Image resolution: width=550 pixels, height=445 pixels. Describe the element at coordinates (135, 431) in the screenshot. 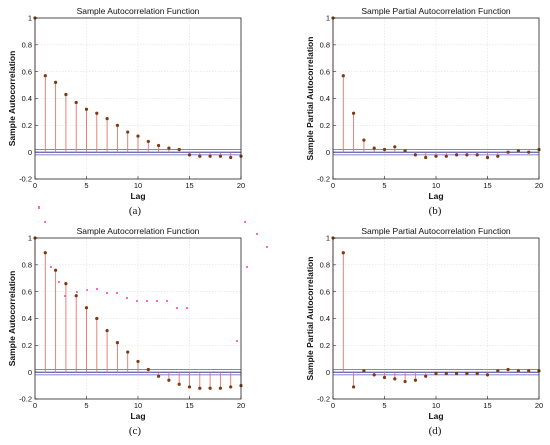

I see `panel-caption: (c)` at that location.